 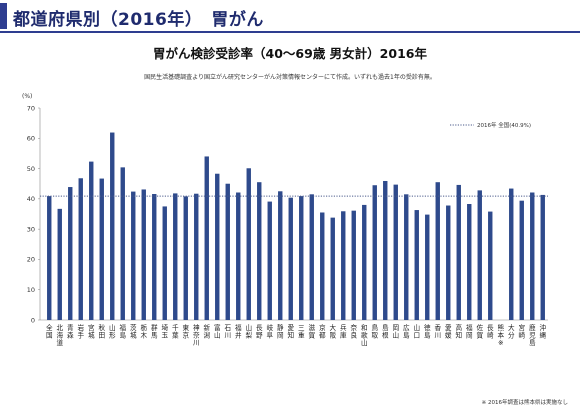 I want to click on x-tick-label: 山梨, so click(x=248, y=331).